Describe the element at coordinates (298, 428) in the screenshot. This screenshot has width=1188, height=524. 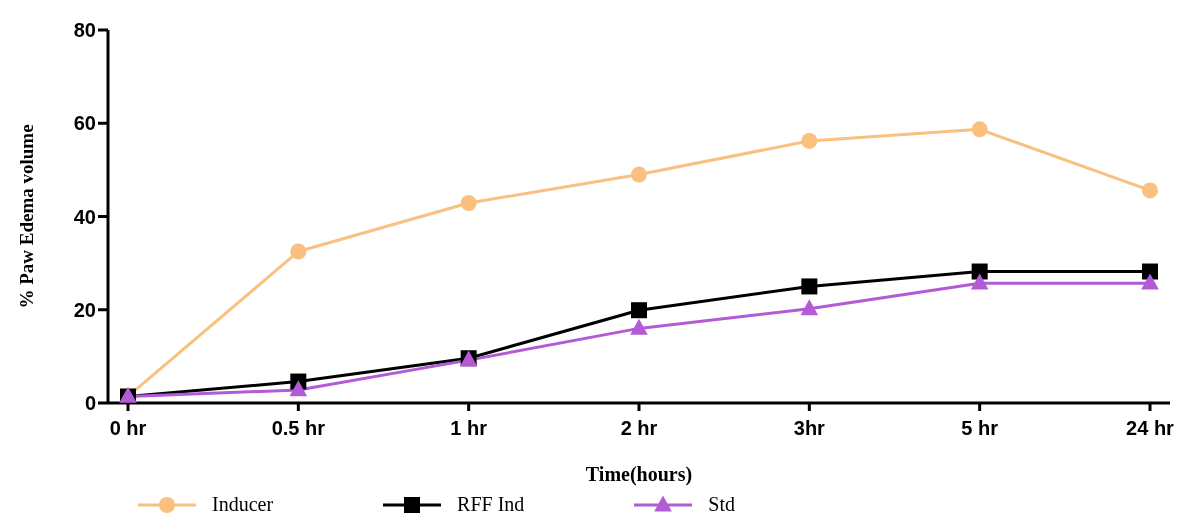
I see `x-tick-label: 0.5 hr` at that location.